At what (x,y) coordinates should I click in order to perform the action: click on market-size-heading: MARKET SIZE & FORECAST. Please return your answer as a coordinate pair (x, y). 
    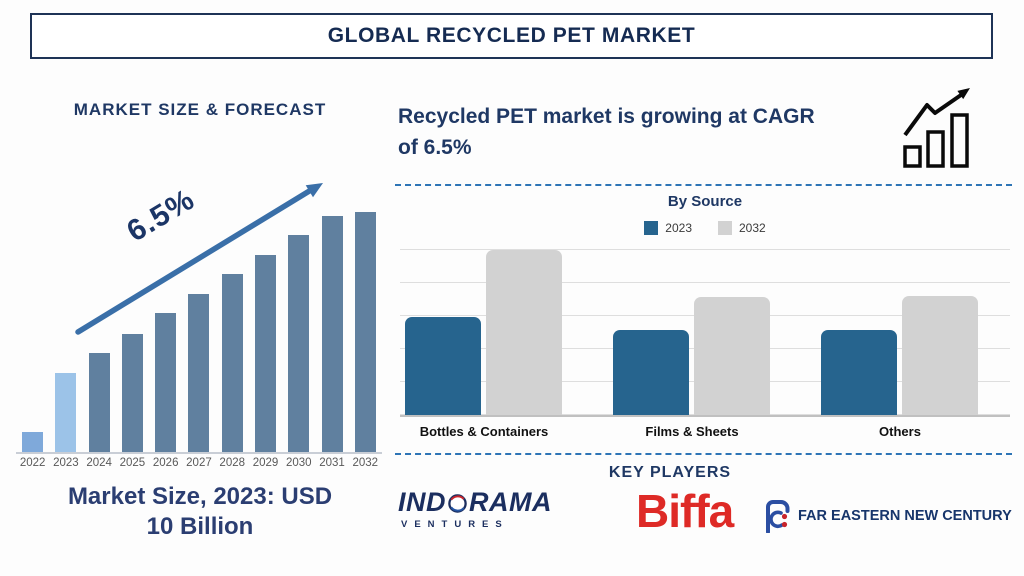
    Looking at the image, I should click on (200, 109).